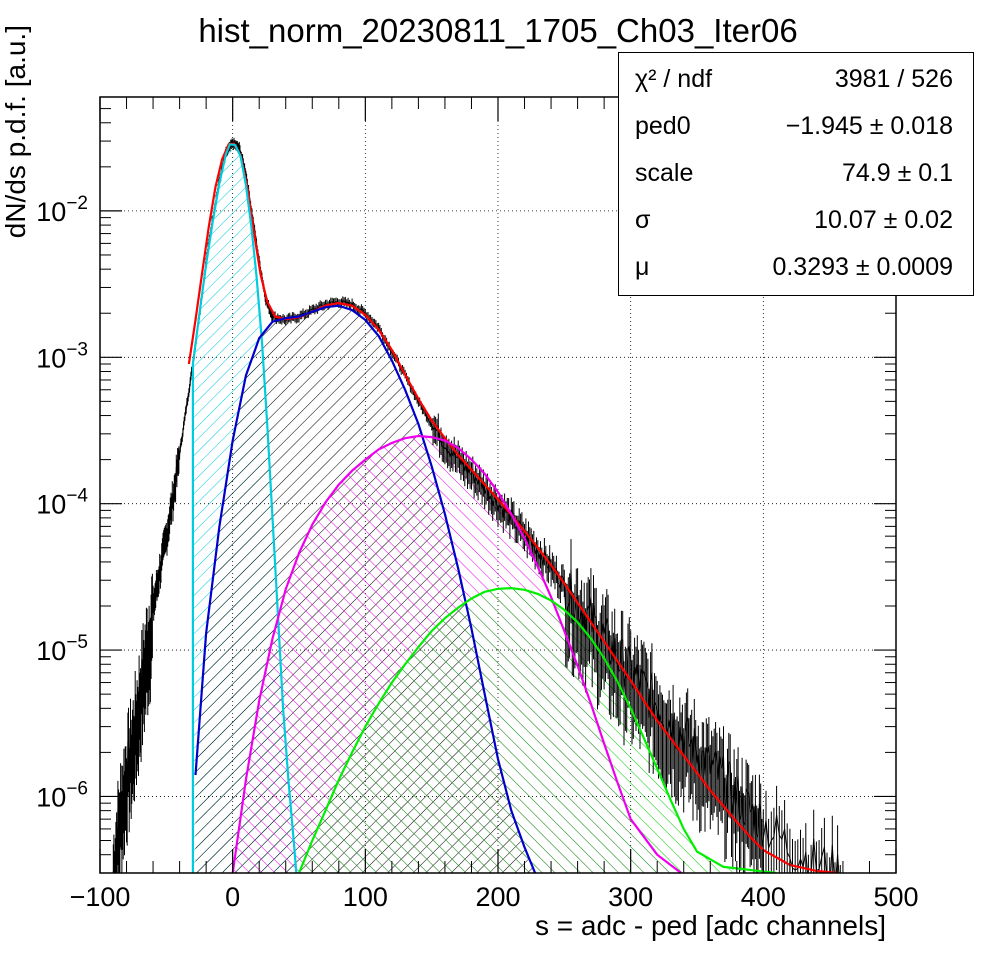 The height and width of the screenshot is (972, 996). Describe the element at coordinates (893, 79) in the screenshot. I see `stat-value: 3981 / 526` at that location.